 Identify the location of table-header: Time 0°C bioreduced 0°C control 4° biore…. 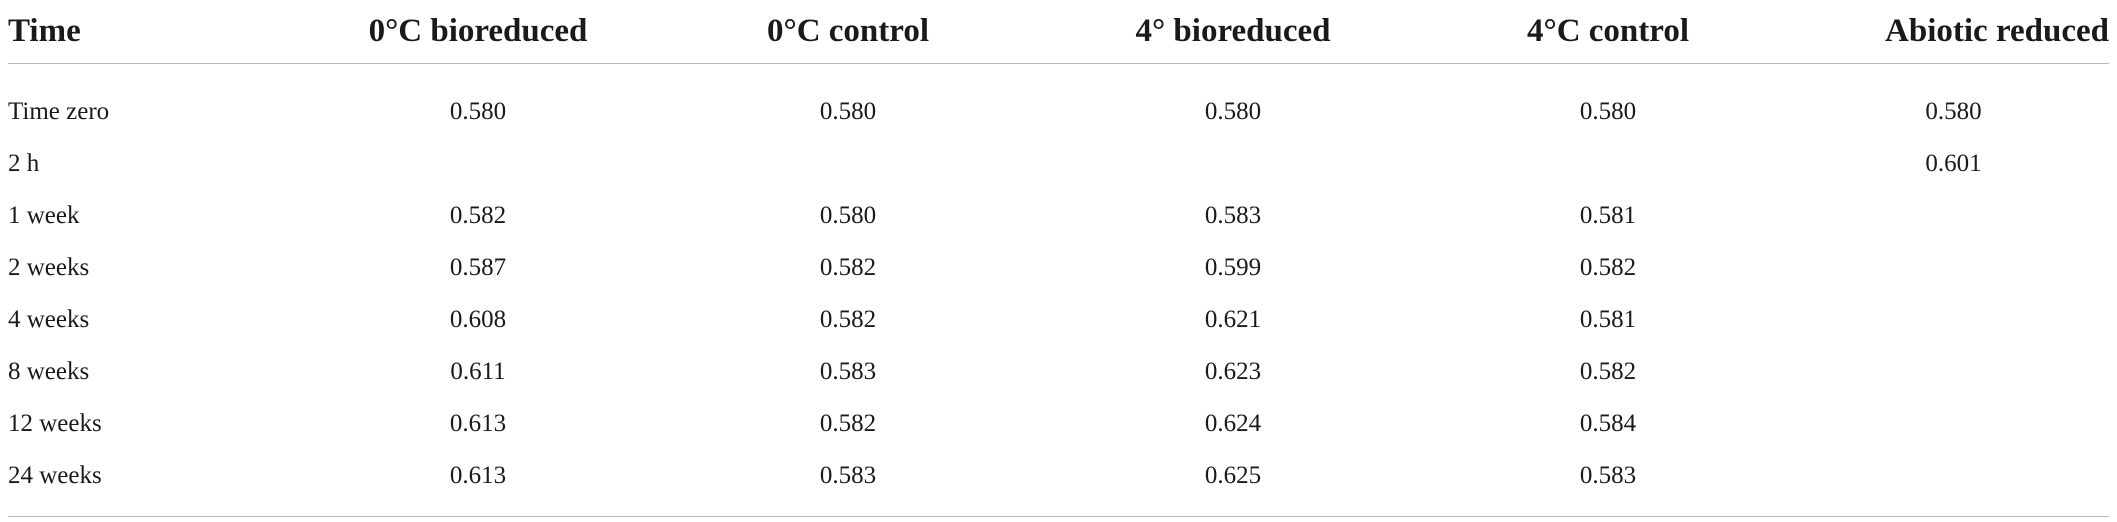
(1058, 32).